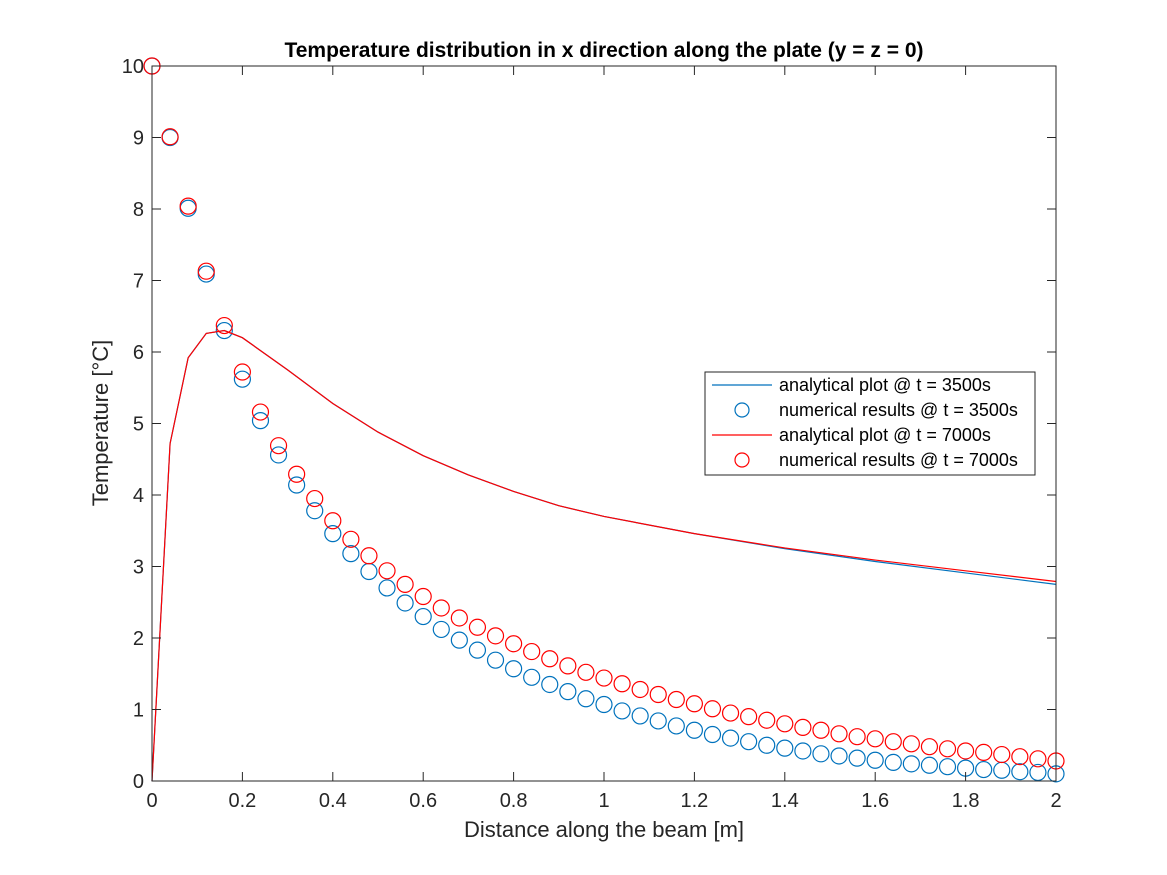  Describe the element at coordinates (604, 829) in the screenshot. I see `x-axis-label: Distance along the beam [m]` at that location.